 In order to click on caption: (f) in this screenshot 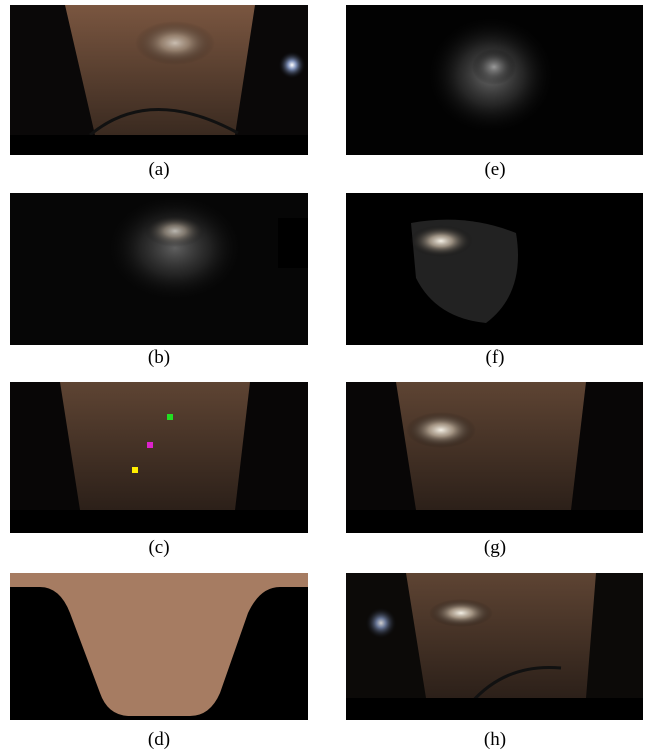, I will do `click(495, 357)`.